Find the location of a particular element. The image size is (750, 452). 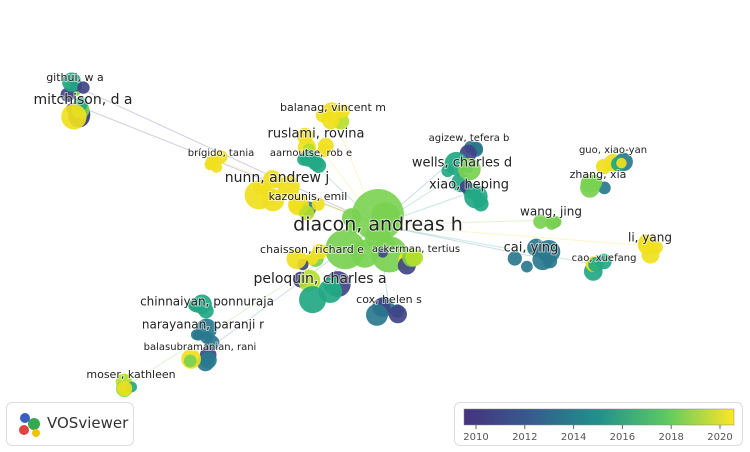

brand-logo is located at coordinates (29, 425).